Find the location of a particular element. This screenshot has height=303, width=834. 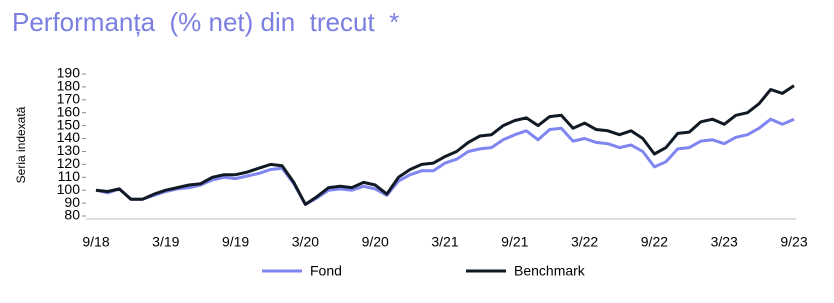

x-tick-label: 9/19 is located at coordinates (235, 242).